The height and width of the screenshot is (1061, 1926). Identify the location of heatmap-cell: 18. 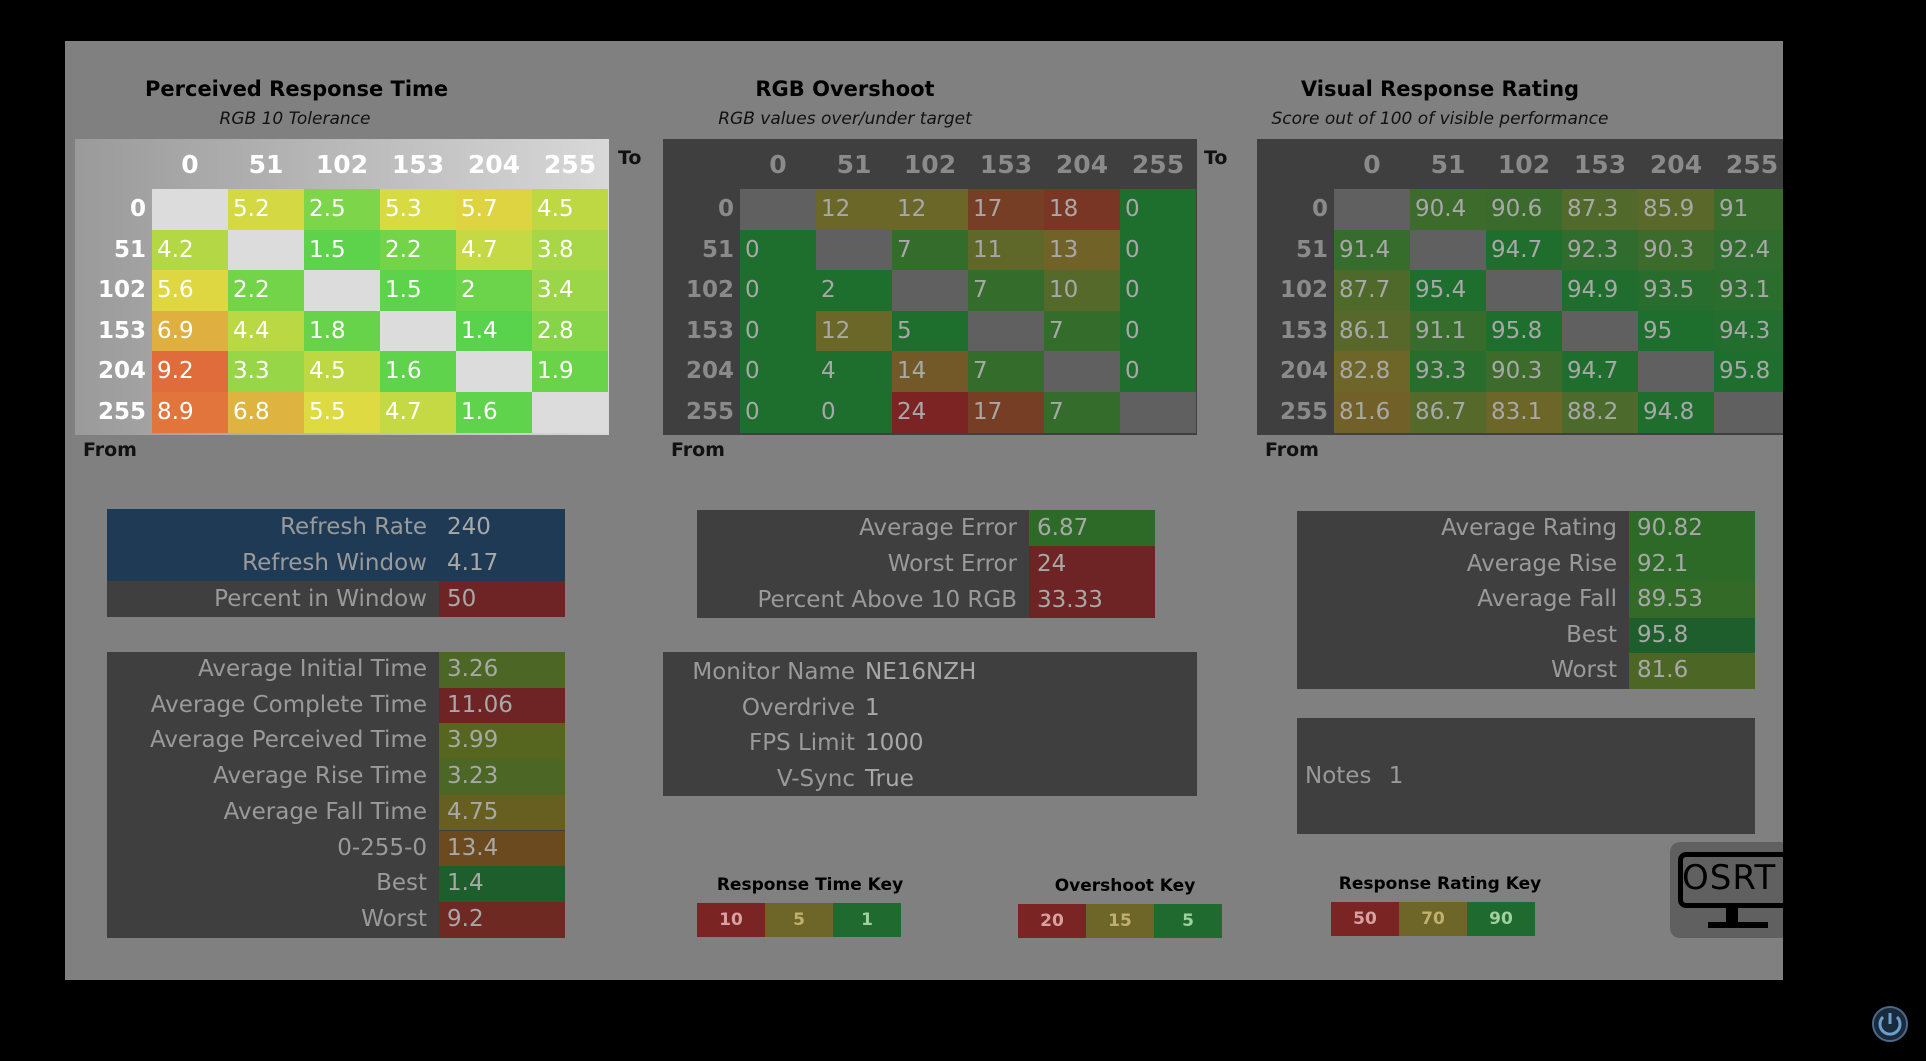
(1082, 209).